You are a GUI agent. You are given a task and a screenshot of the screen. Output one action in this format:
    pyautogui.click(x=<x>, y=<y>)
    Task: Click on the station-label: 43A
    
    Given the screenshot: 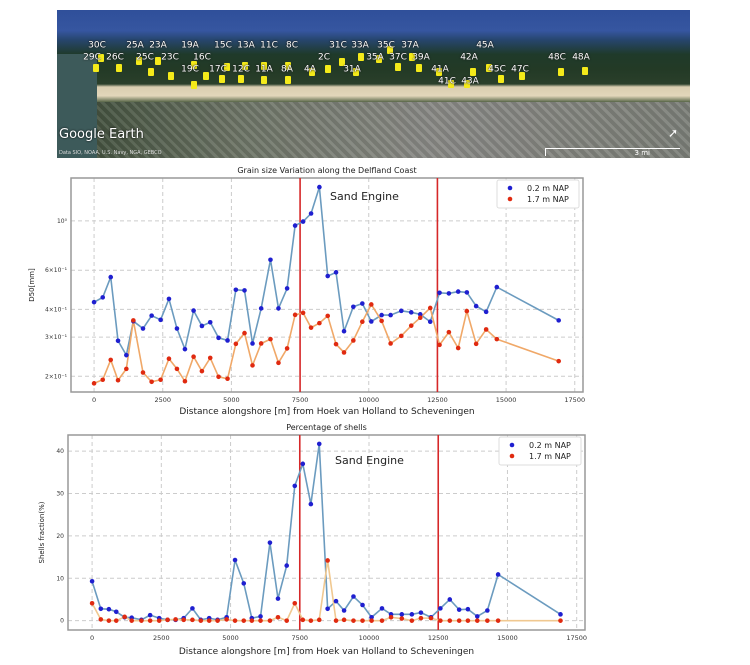 What is the action you would take?
    pyautogui.click(x=470, y=81)
    